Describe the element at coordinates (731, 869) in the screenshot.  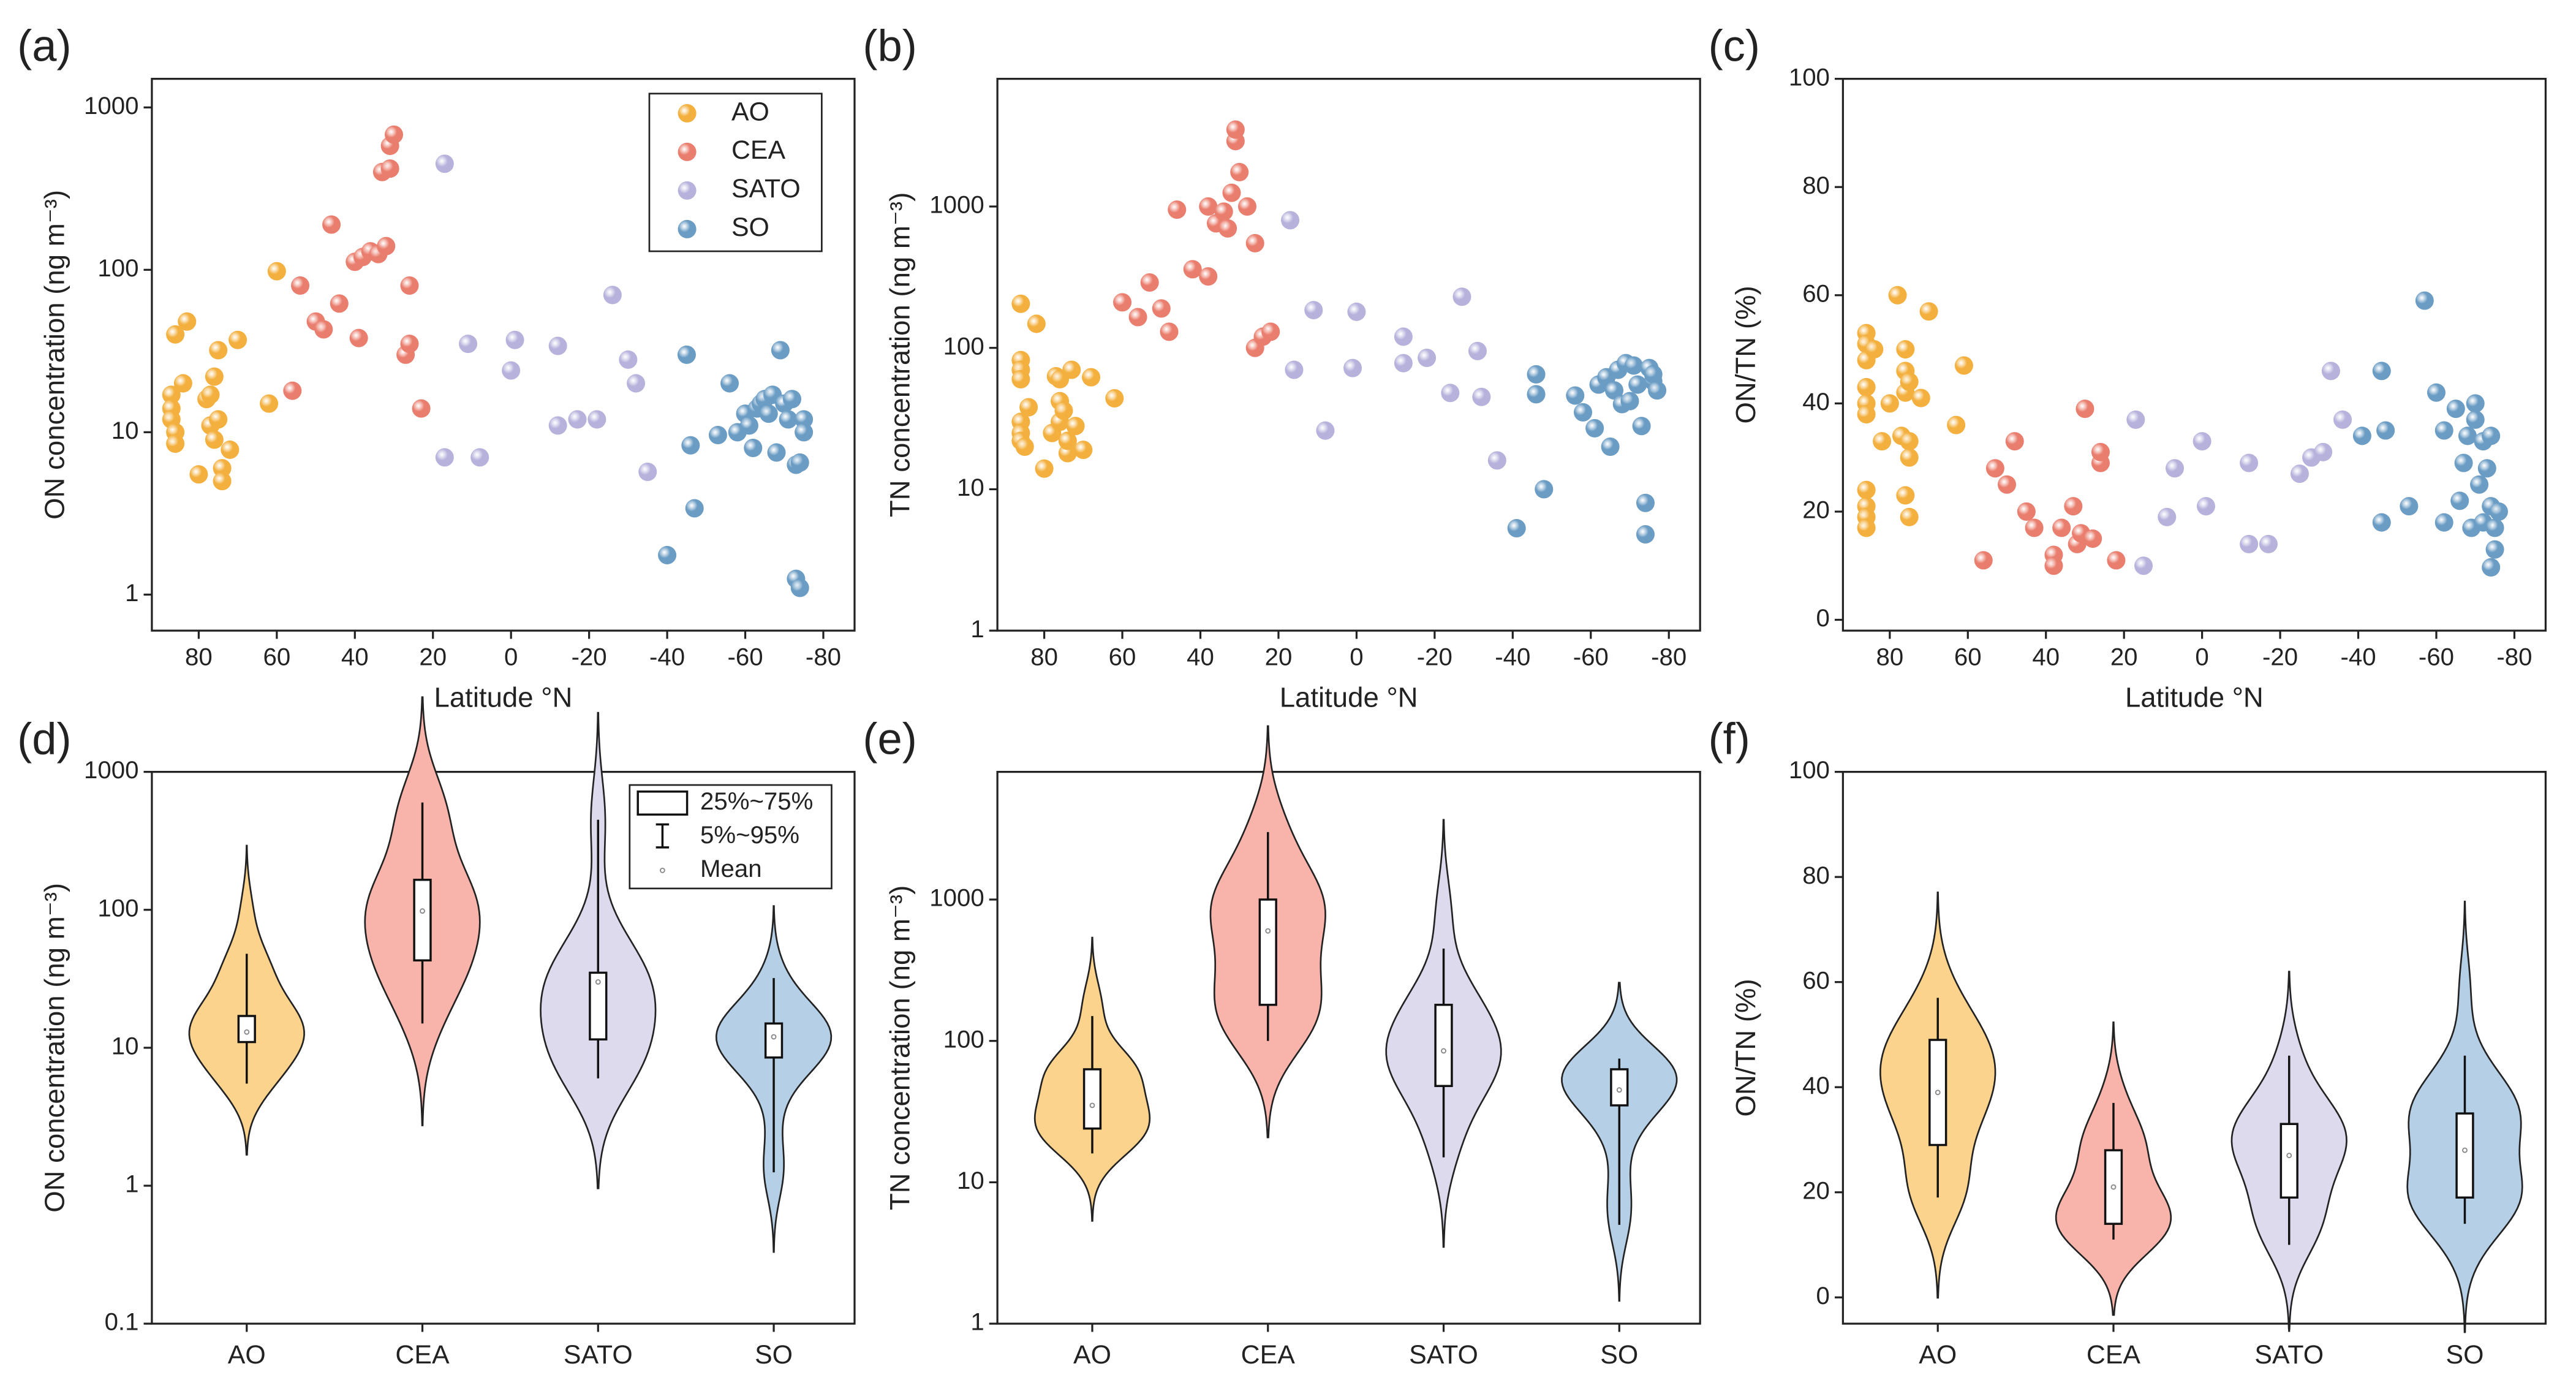
I see `legend-label: Mean` at that location.